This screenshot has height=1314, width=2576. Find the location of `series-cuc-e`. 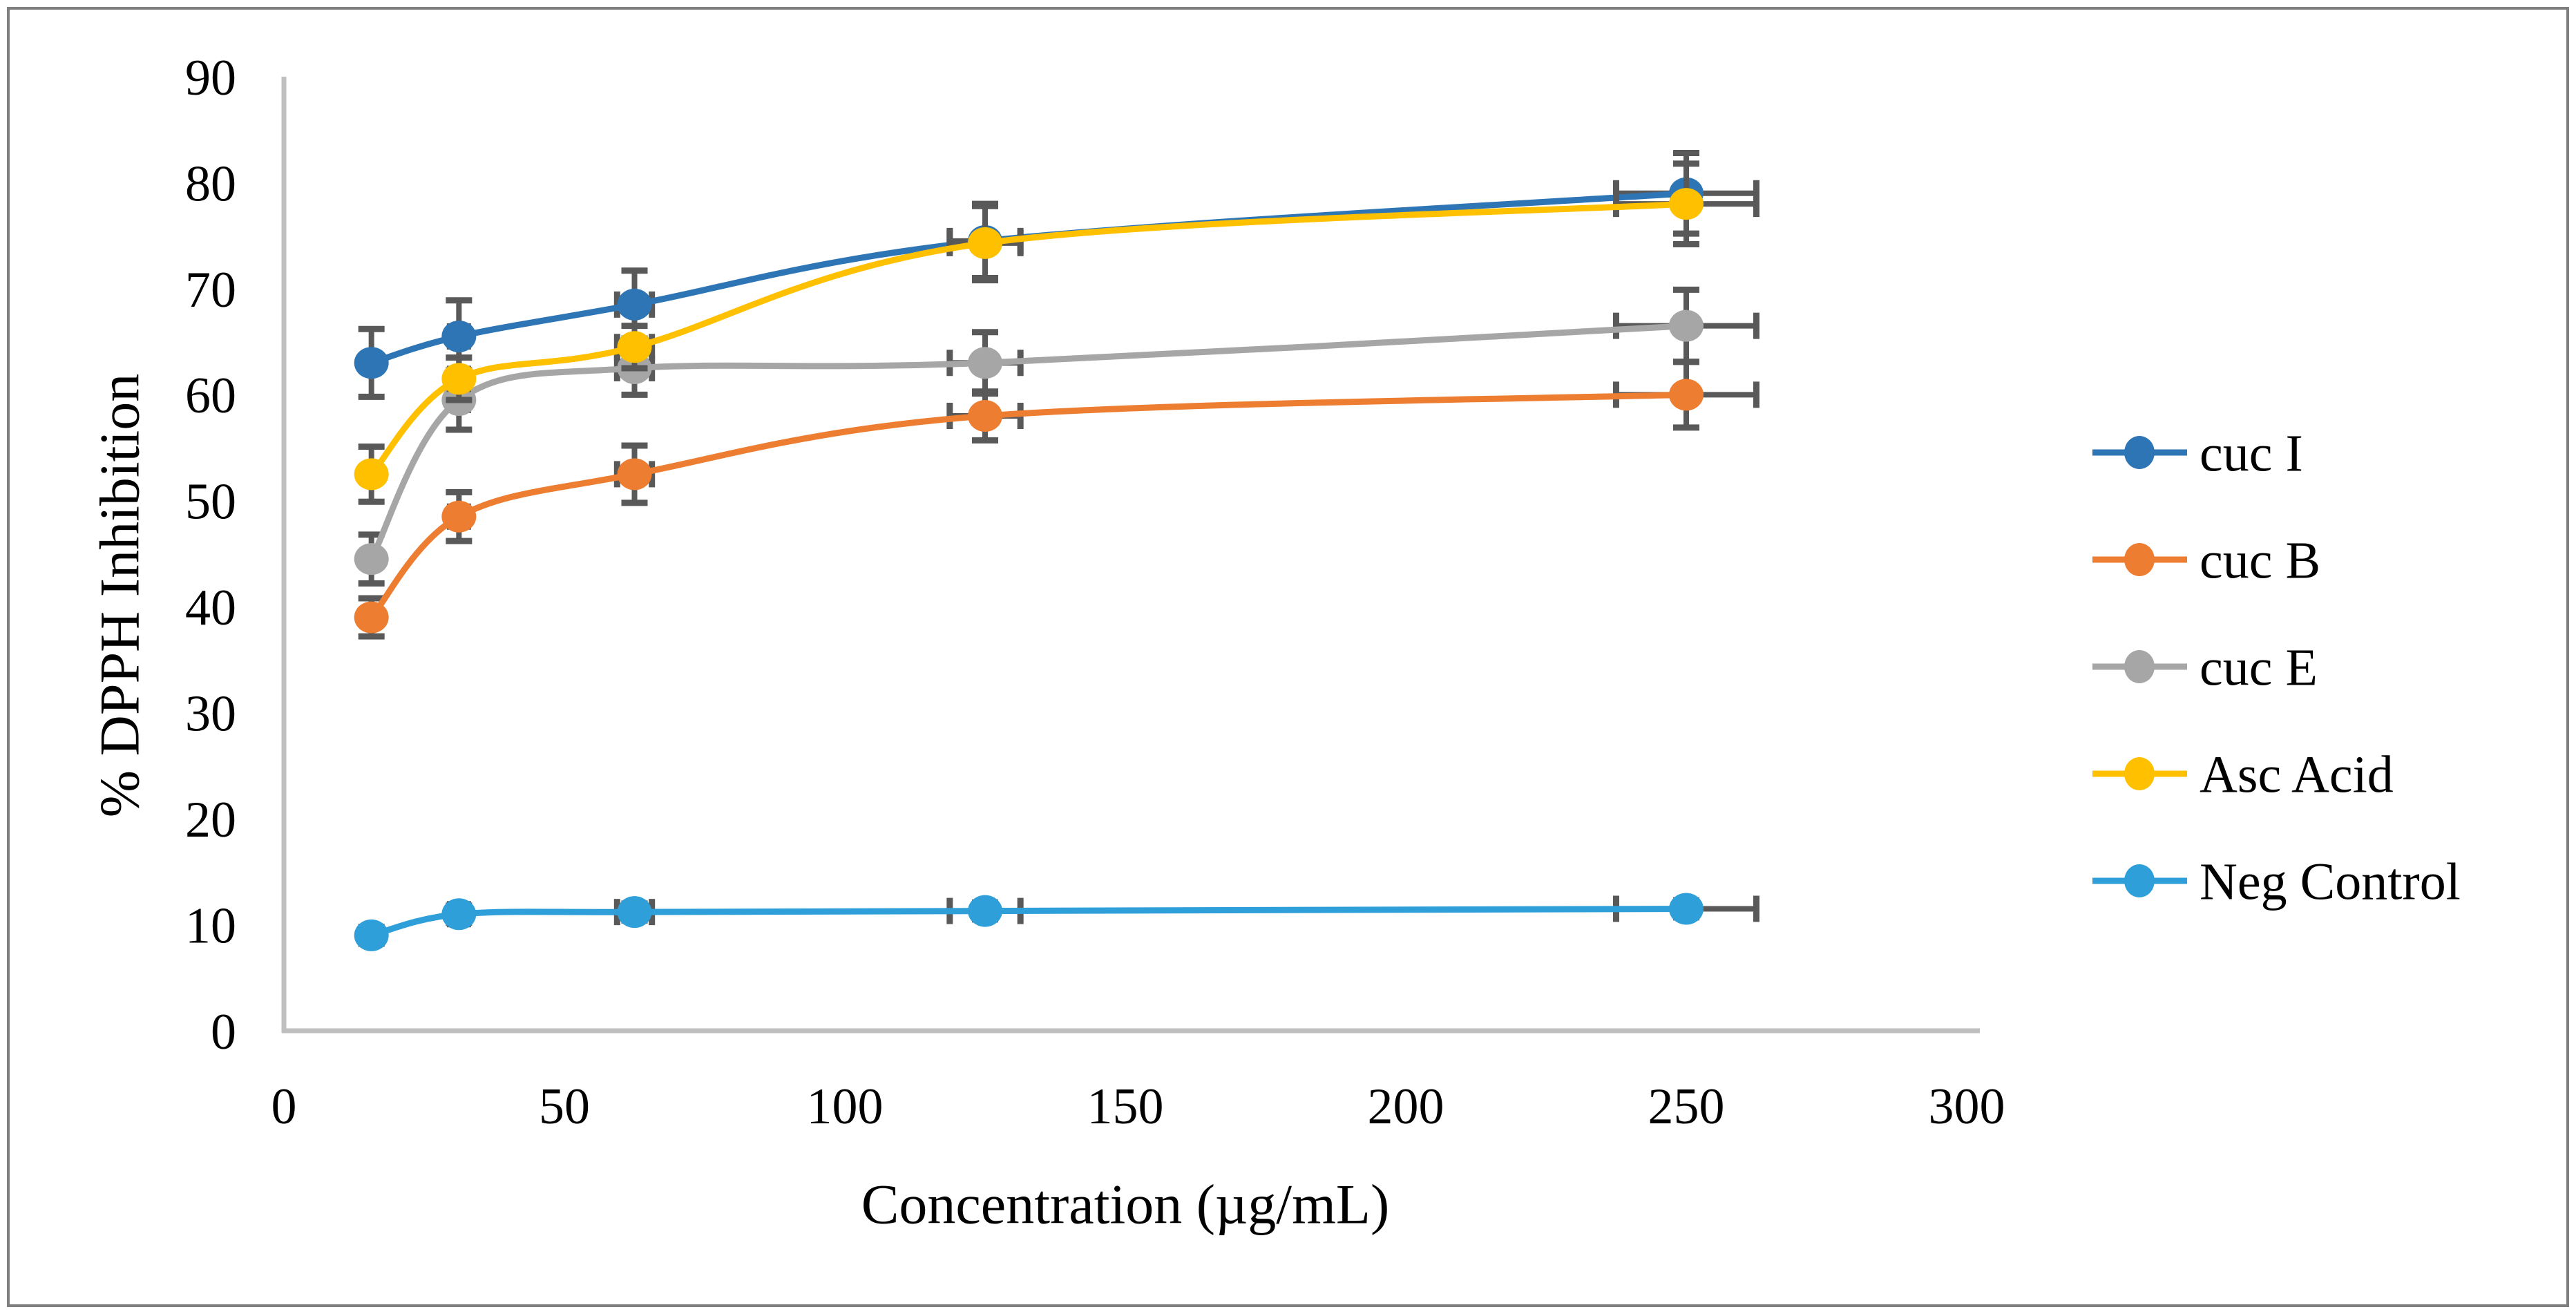

series-cuc-e is located at coordinates (1056, 436).